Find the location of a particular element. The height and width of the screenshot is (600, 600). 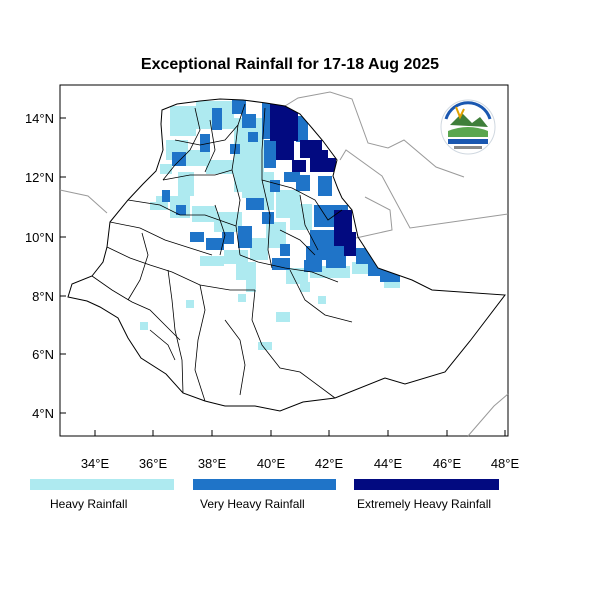

legend-swatch-very-heavy is located at coordinates (264, 484).